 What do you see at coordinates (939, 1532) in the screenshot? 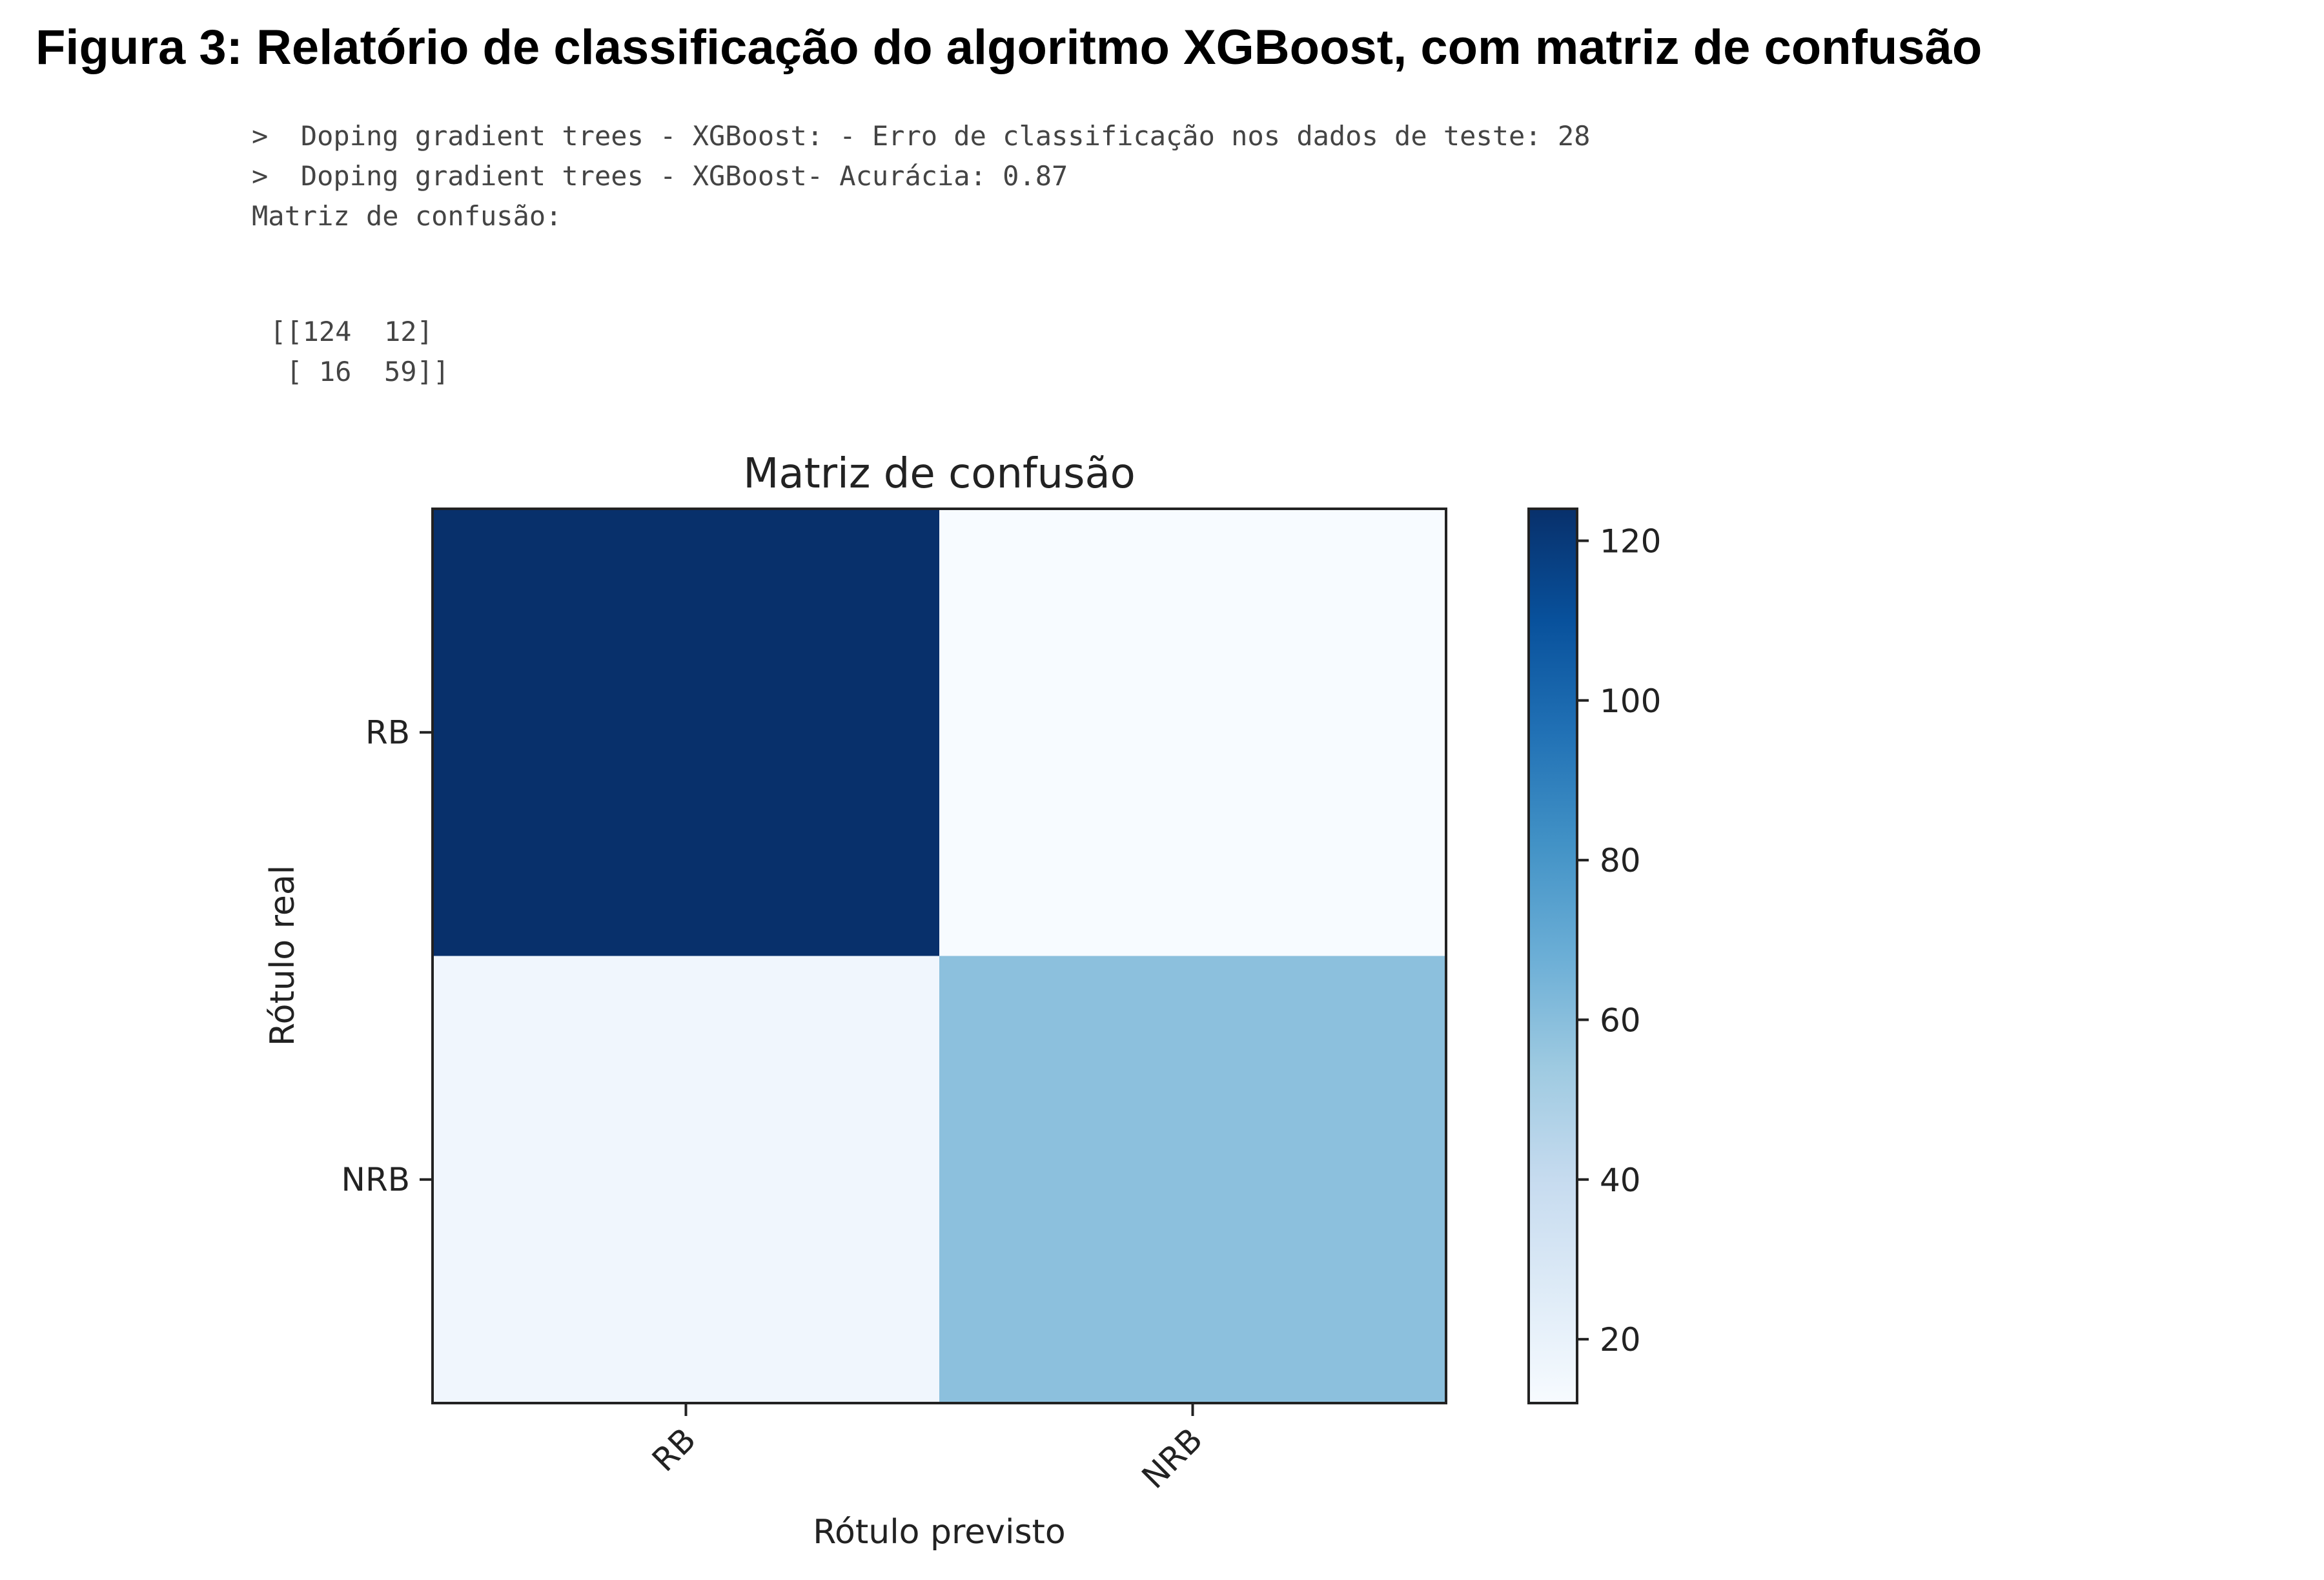
I see `x-axis-label: Rótulo previsto` at bounding box center [939, 1532].